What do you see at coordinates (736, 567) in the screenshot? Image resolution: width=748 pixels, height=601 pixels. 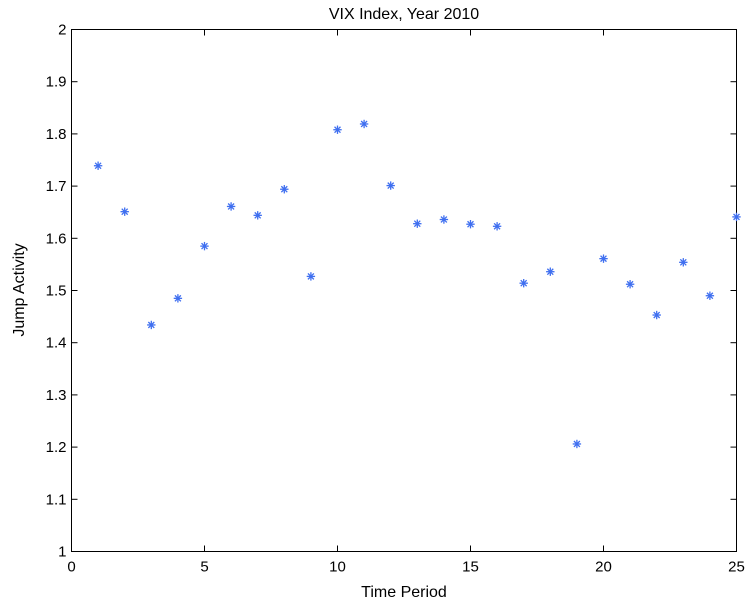 I see `x-tick-label: 25` at bounding box center [736, 567].